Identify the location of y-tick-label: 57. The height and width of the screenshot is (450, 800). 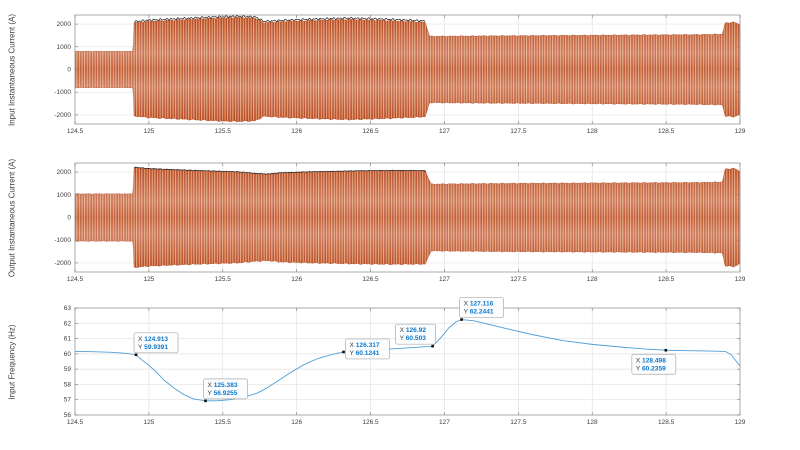
(68, 400).